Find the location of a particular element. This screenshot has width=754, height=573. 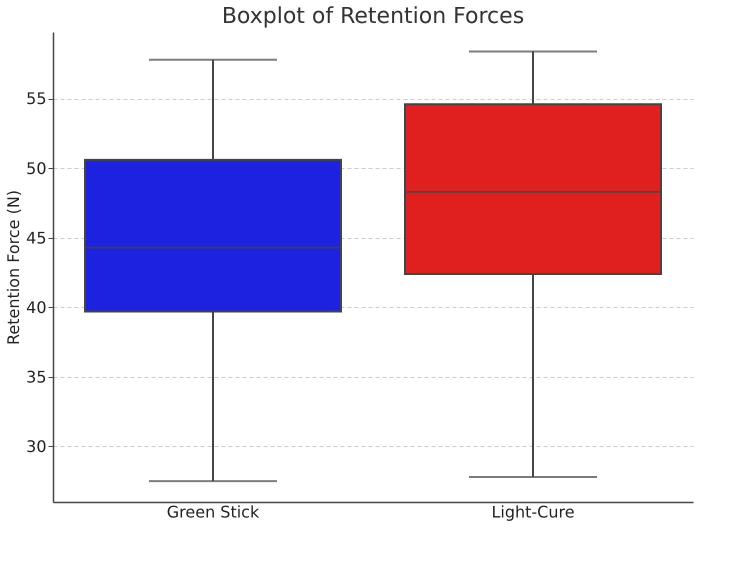

y-axis-title: Retention Force (N) is located at coordinates (14, 268).